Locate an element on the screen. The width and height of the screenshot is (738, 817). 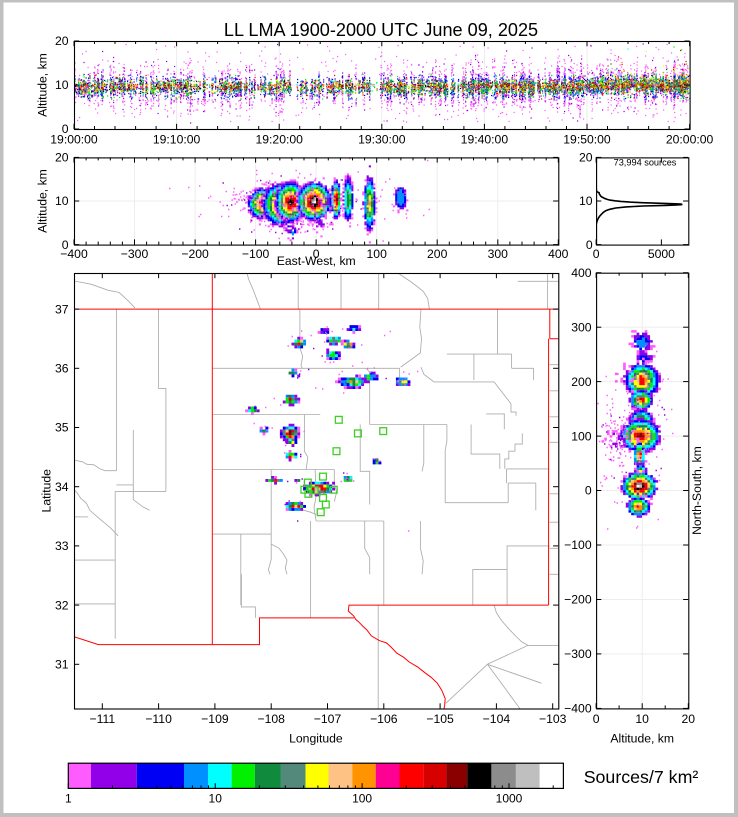
svg-text: 19:50:00 is located at coordinates (587, 139).